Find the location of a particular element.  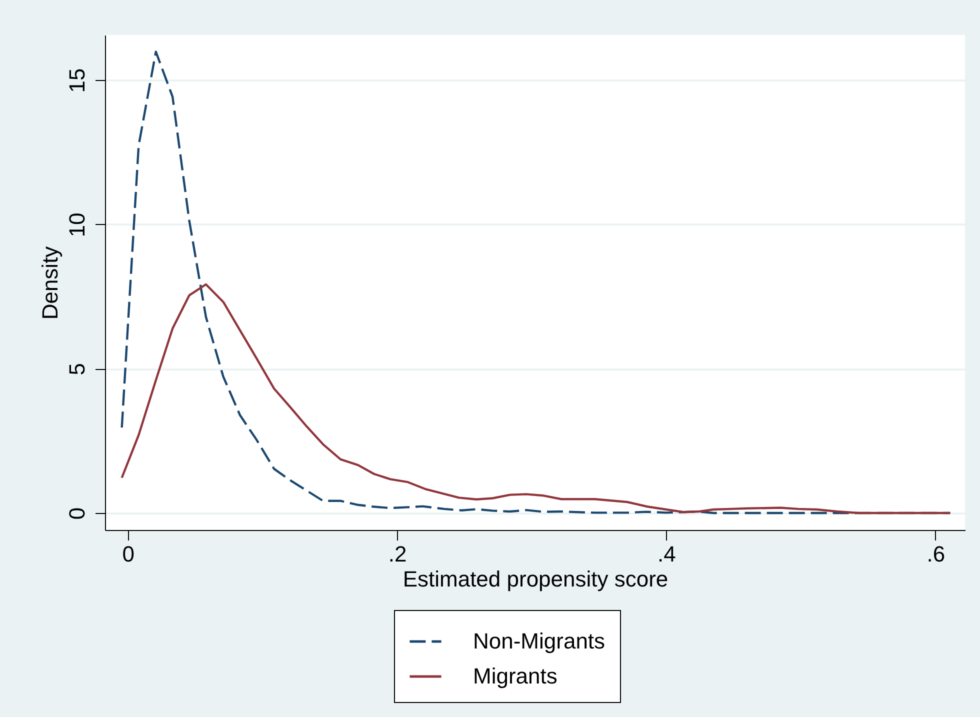

x-axis-title: Estimated propensity score is located at coordinates (535, 579).